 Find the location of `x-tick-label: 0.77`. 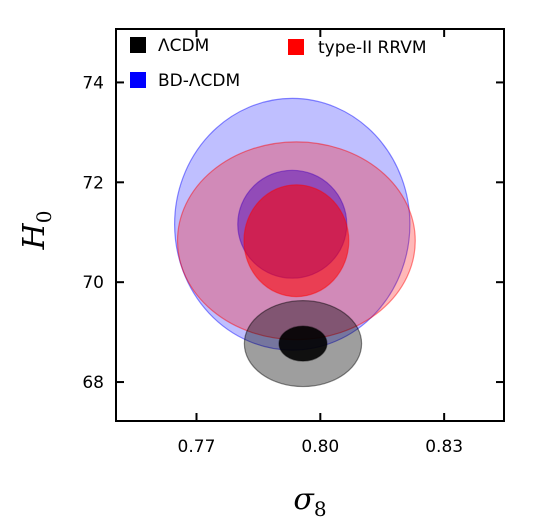

x-tick-label: 0.77 is located at coordinates (197, 447).